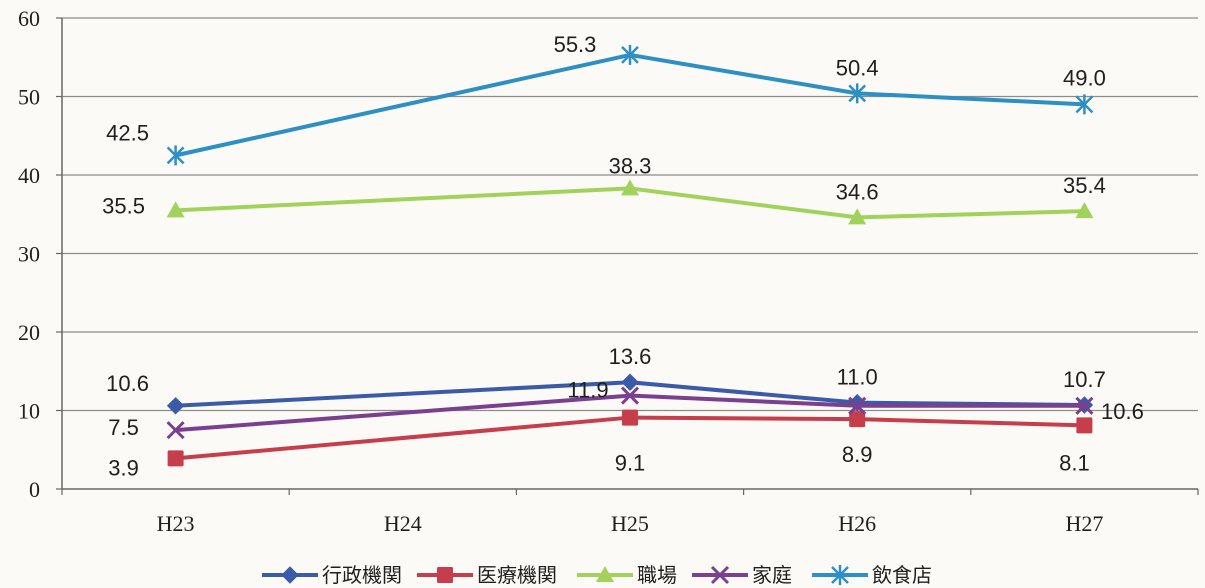 This screenshot has width=1205, height=588. I want to click on legend: 行政機関 医療機関 職場 家庭 飲食店, so click(597, 575).